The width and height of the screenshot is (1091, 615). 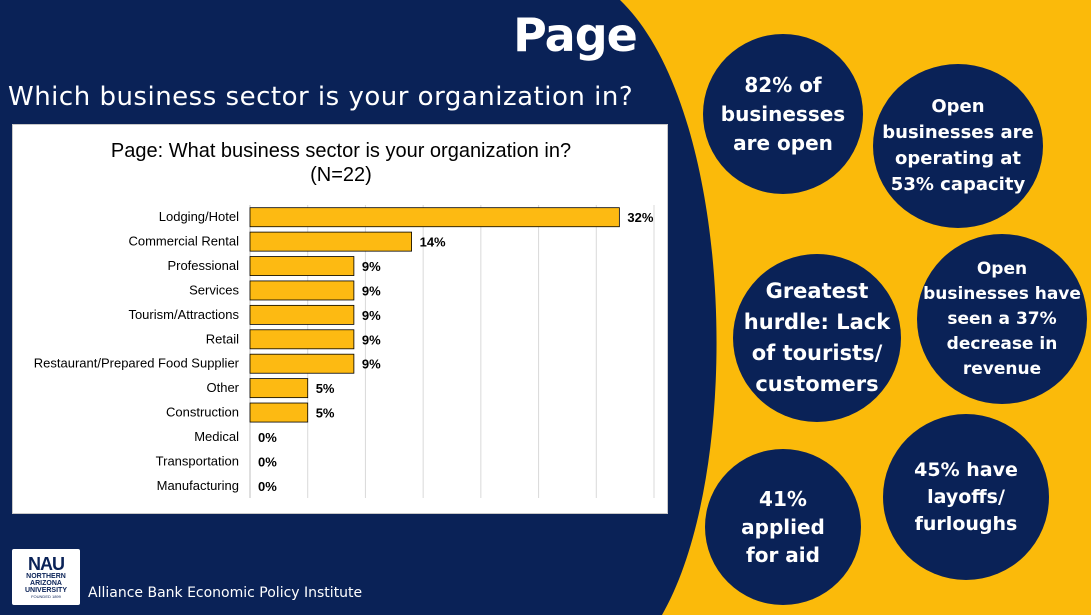 I want to click on stat-line: customers, so click(x=817, y=384).